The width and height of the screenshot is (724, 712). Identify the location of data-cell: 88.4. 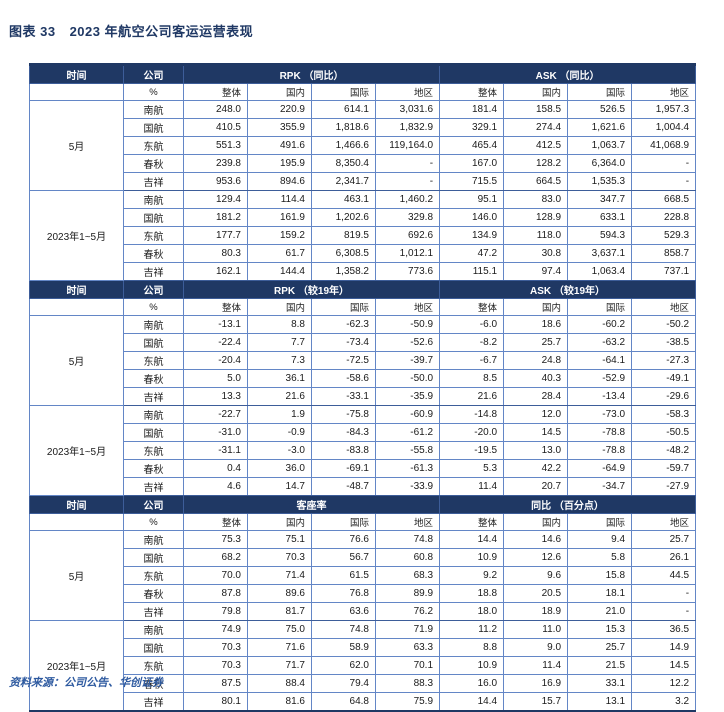
(279, 683).